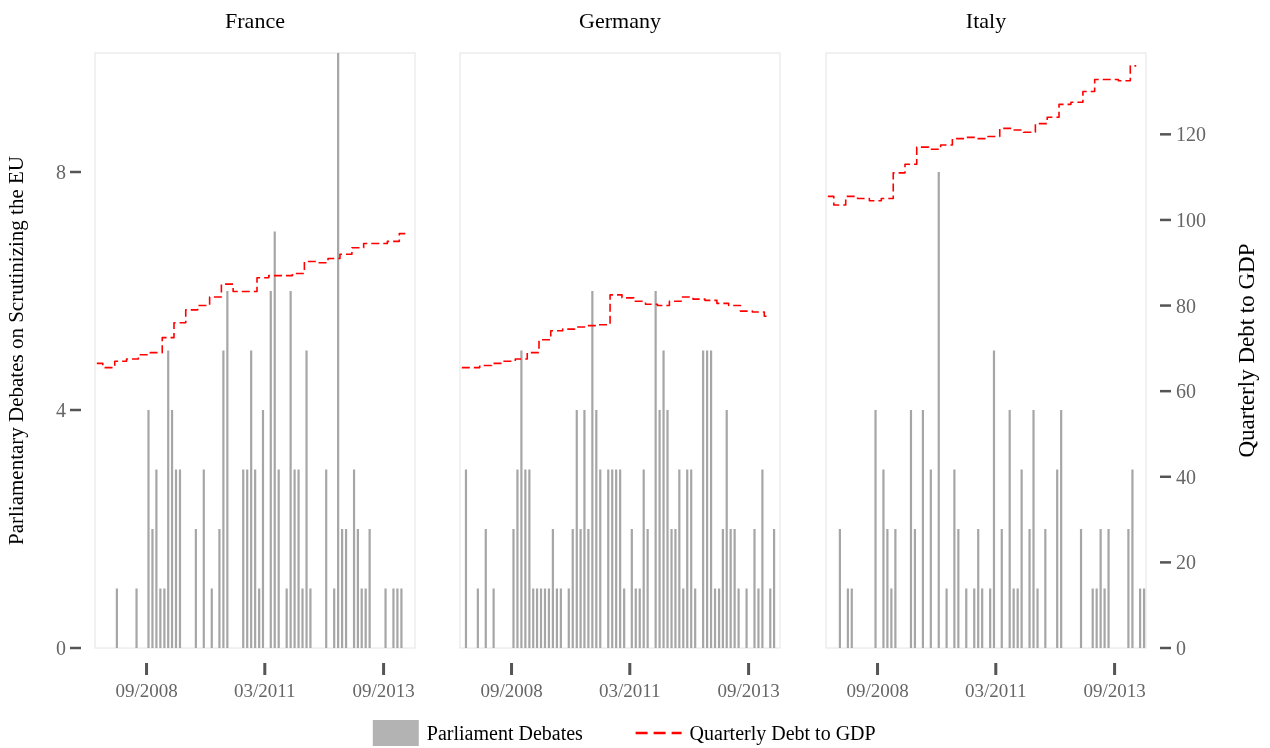 Image resolution: width=1270 pixels, height=748 pixels. I want to click on x-tick-label: 09/2008, so click(146, 690).